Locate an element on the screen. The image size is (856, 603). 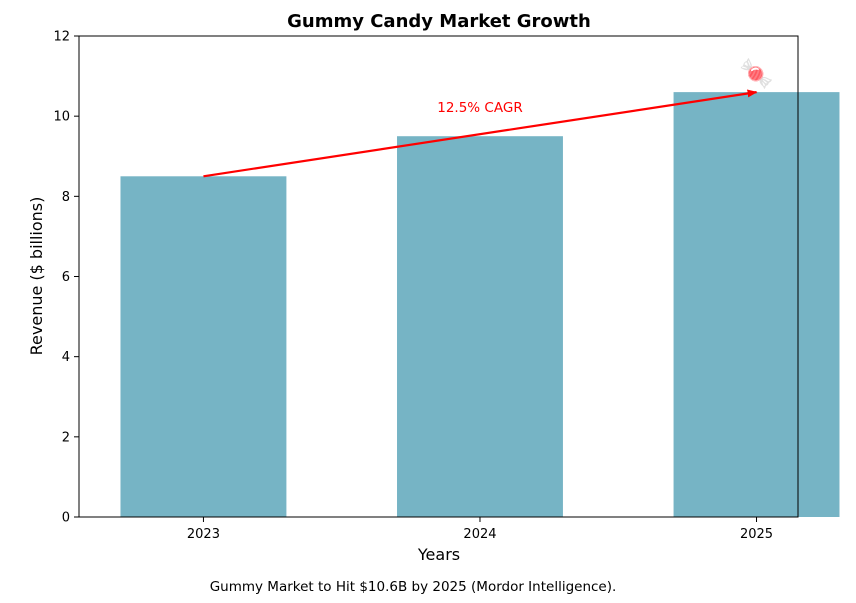
y-tick-label: 6 is located at coordinates (66, 277).